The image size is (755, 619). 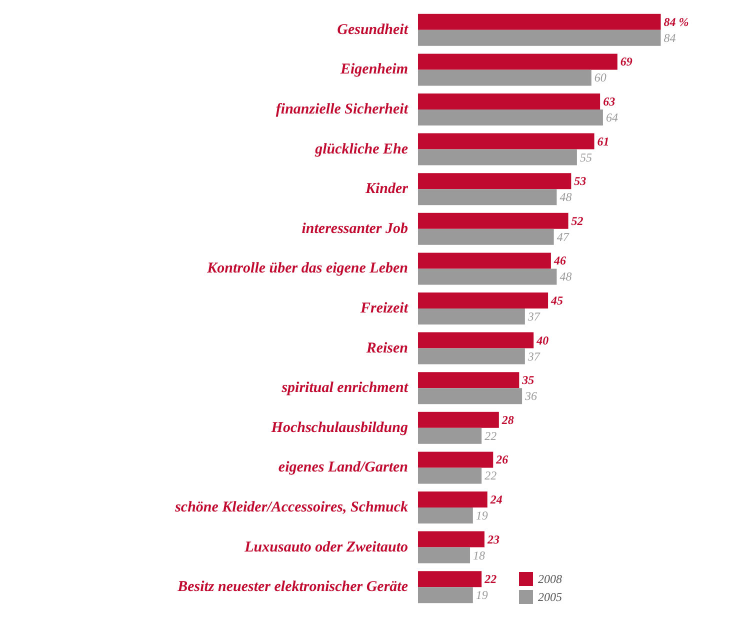 What do you see at coordinates (495, 499) in the screenshot?
I see `data-label: 24` at bounding box center [495, 499].